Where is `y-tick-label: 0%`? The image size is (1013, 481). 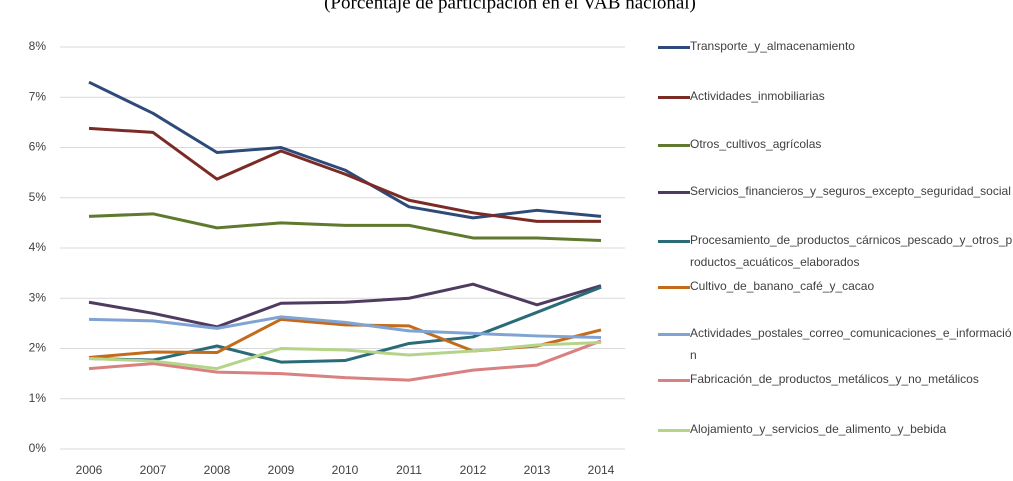
y-tick-label: 0% is located at coordinates (38, 448).